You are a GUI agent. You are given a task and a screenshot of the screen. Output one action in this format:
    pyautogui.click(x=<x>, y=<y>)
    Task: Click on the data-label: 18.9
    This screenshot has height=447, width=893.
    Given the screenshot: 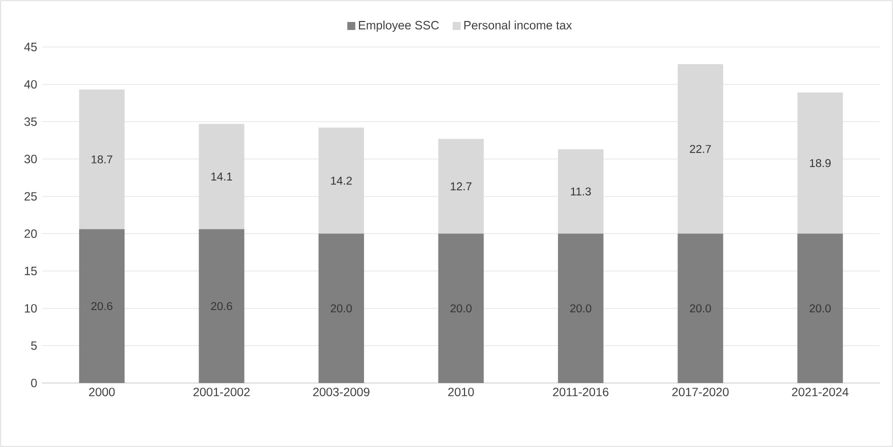 What is the action you would take?
    pyautogui.click(x=820, y=163)
    